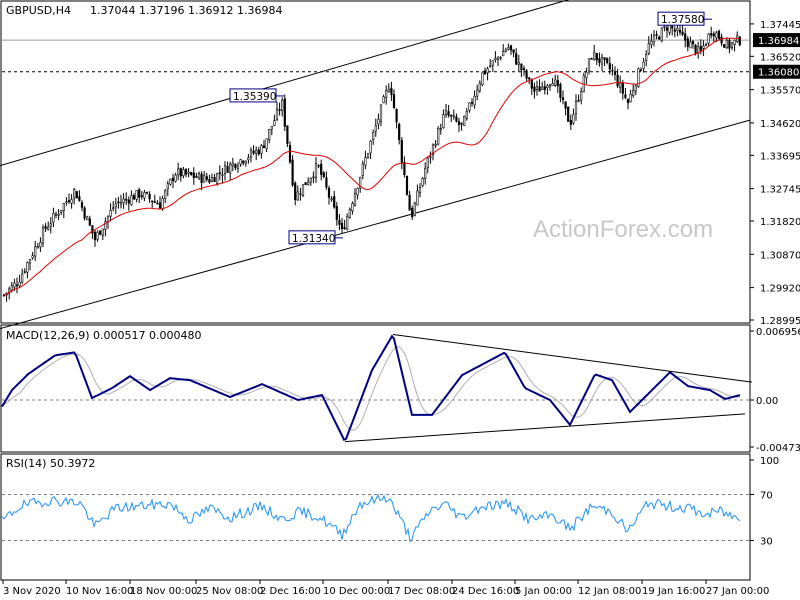  I want to click on time-axis-label: 10 Nov 16:00, so click(99, 591).